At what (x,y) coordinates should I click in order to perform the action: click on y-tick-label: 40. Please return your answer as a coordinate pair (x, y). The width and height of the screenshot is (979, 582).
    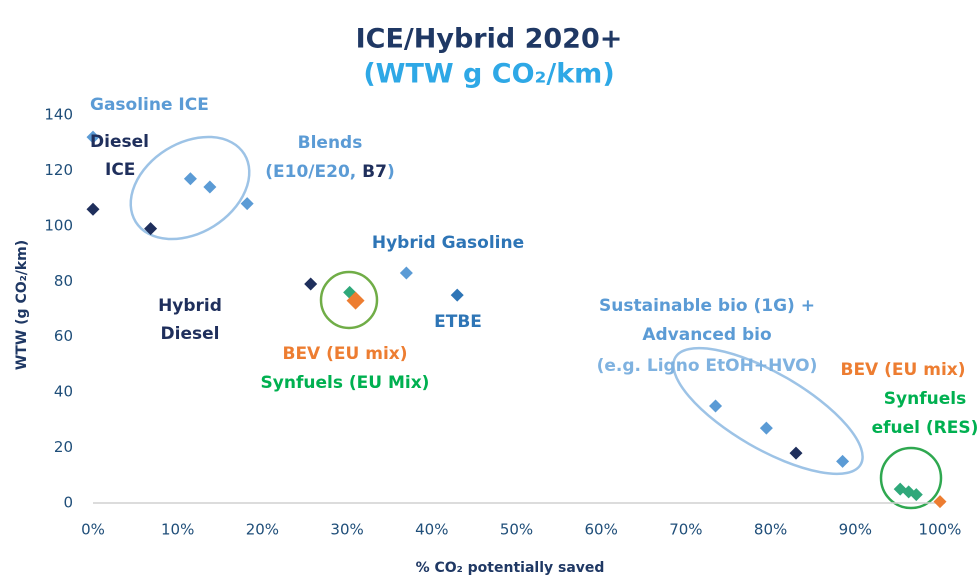
    Looking at the image, I should click on (63, 392).